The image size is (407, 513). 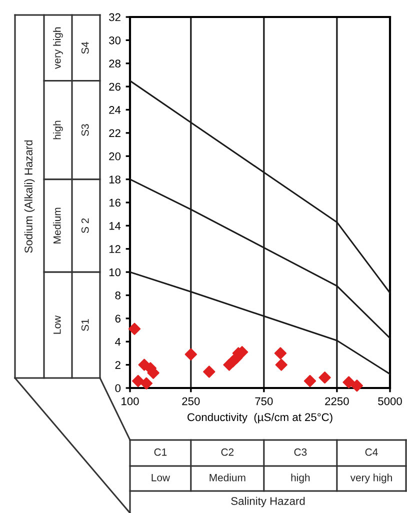 What do you see at coordinates (85, 48) in the screenshot?
I see `text: S4` at bounding box center [85, 48].